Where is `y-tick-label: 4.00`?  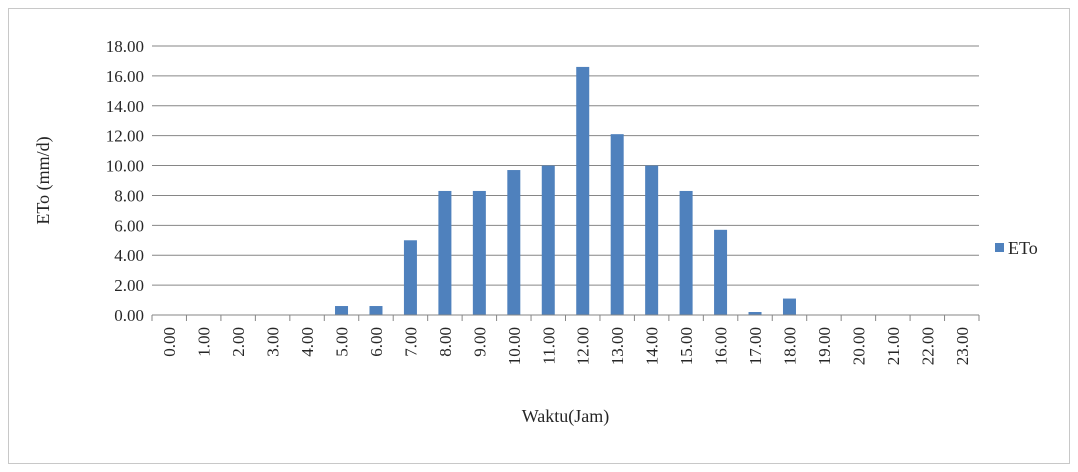
y-tick-label: 4.00 is located at coordinates (129, 255).